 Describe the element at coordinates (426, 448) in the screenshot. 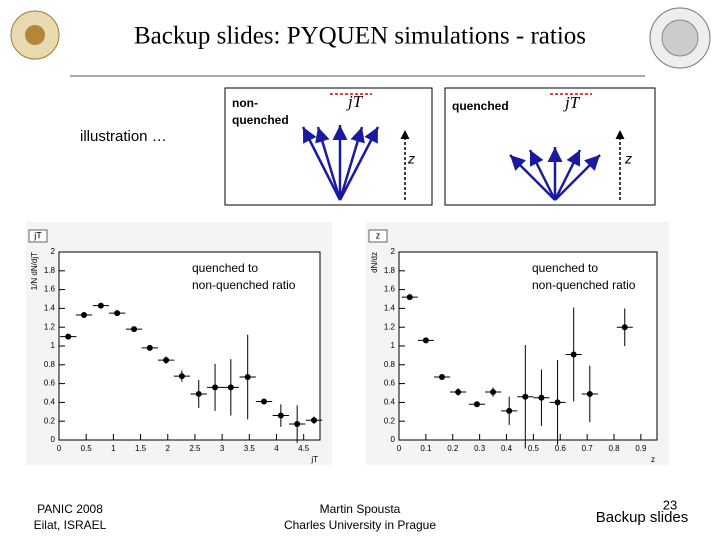

I see `x-tick-label: 0.1` at that location.